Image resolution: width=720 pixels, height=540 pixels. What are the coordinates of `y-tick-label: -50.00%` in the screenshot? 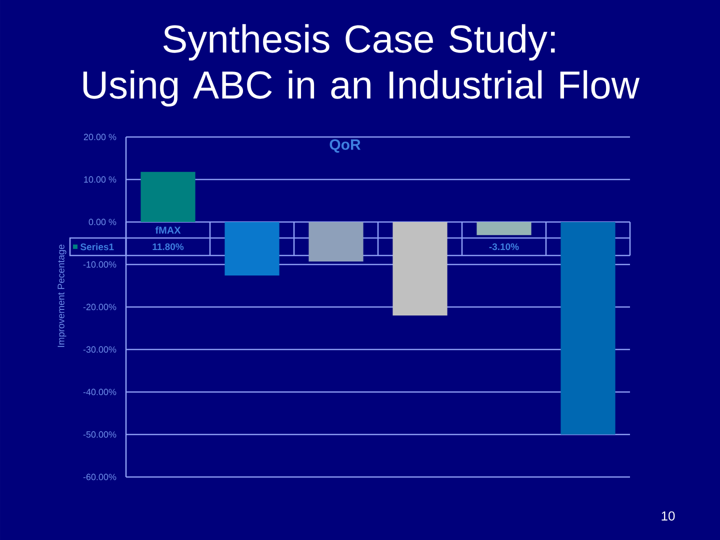 It's located at (99, 434).